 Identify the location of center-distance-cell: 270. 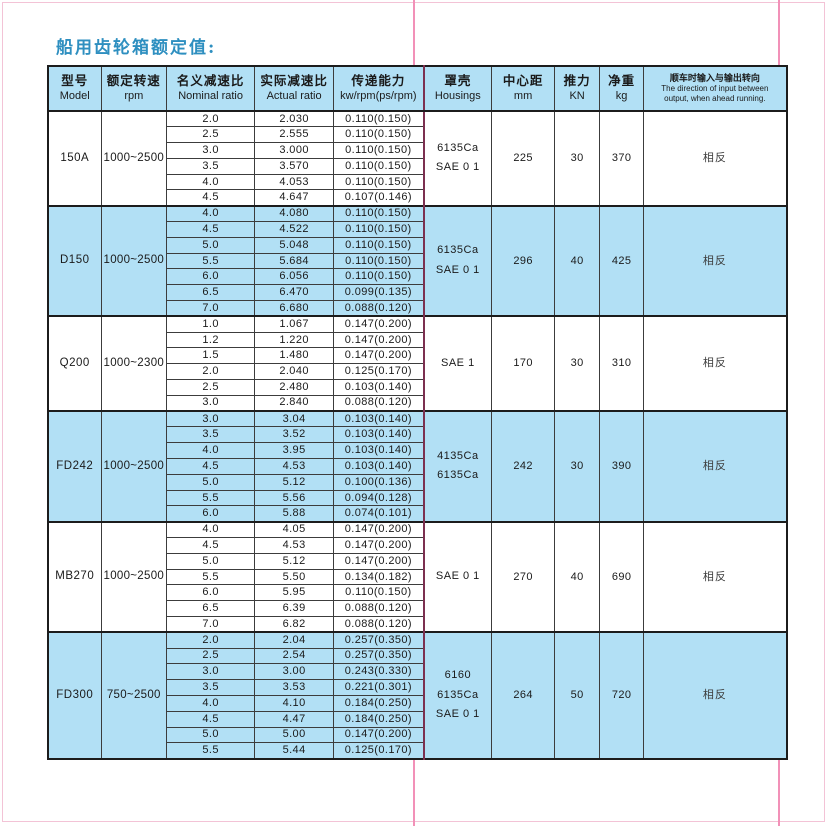
(523, 576).